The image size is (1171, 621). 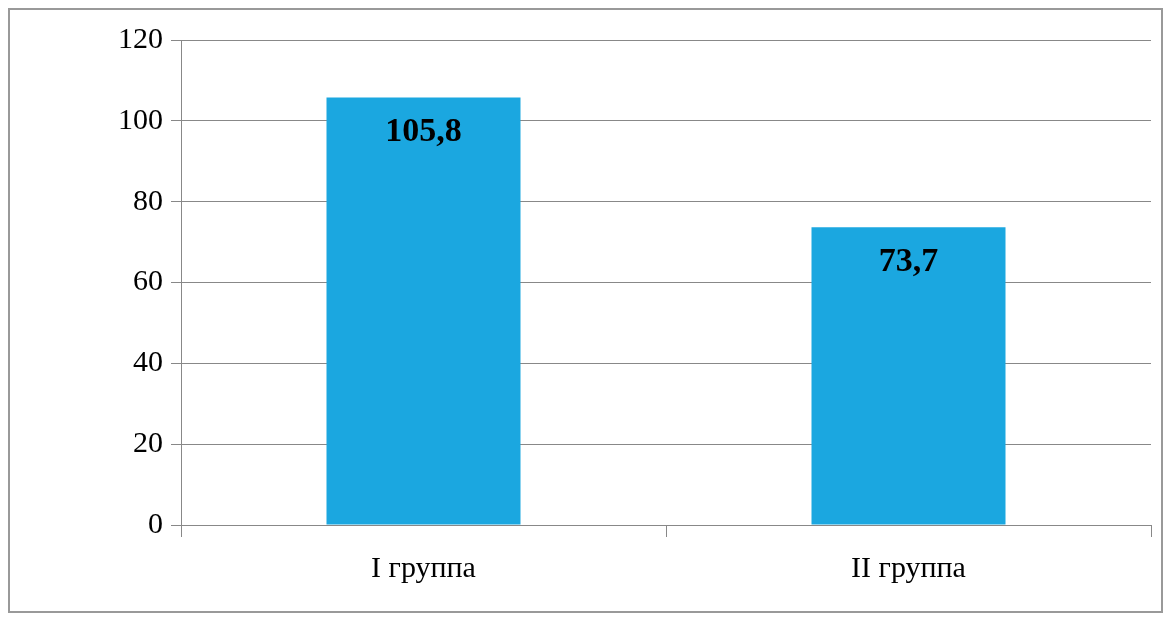 I want to click on y-tick-label: 40, so click(x=148, y=361).